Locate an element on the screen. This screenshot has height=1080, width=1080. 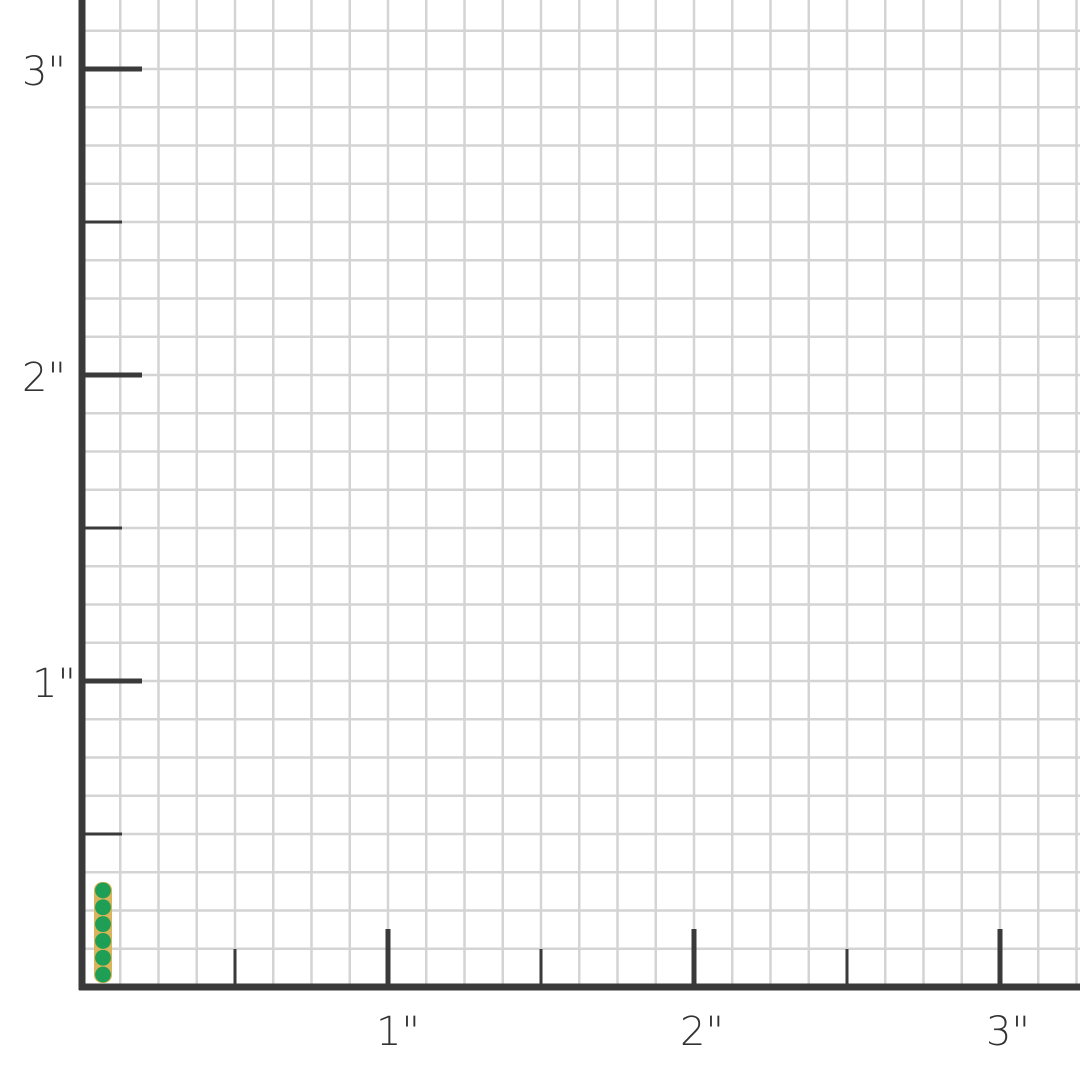
x-label-1: 1" is located at coordinates (398, 1032).